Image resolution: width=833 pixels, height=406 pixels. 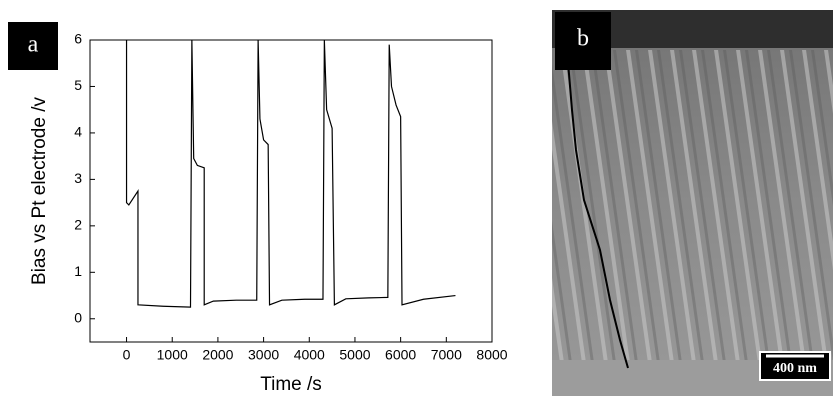 What do you see at coordinates (78, 178) in the screenshot?
I see `y-tick-label: 3` at bounding box center [78, 178].